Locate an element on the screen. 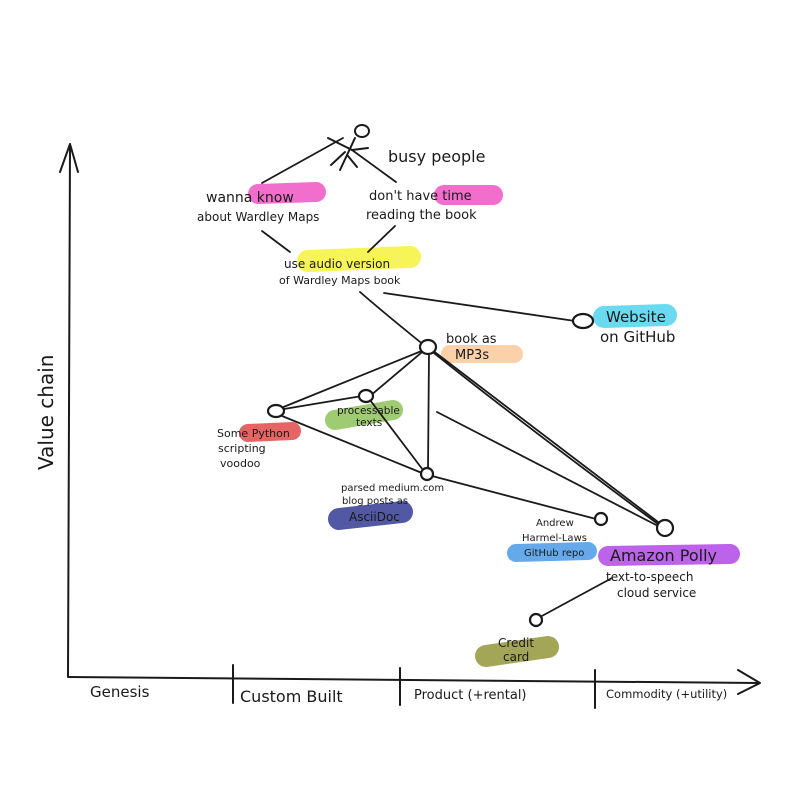 This screenshot has height=800, width=800. label-python-c: voodoo is located at coordinates (240, 463).